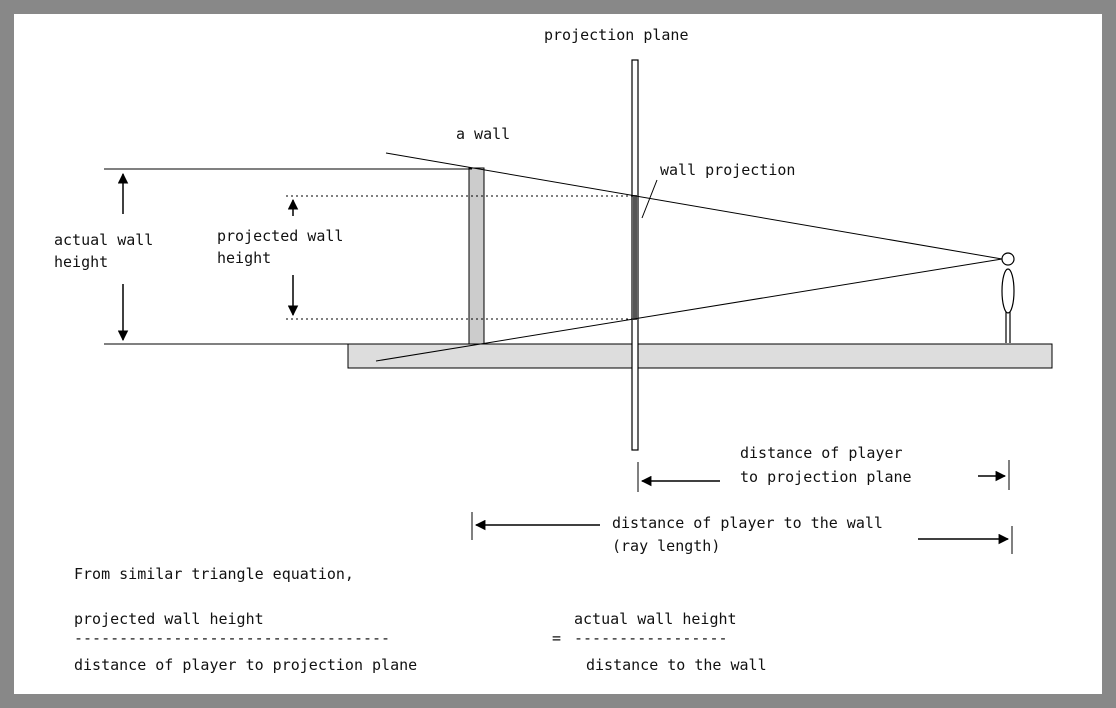 Image resolution: width=1116 pixels, height=708 pixels. I want to click on wall-projection, so click(635, 257).